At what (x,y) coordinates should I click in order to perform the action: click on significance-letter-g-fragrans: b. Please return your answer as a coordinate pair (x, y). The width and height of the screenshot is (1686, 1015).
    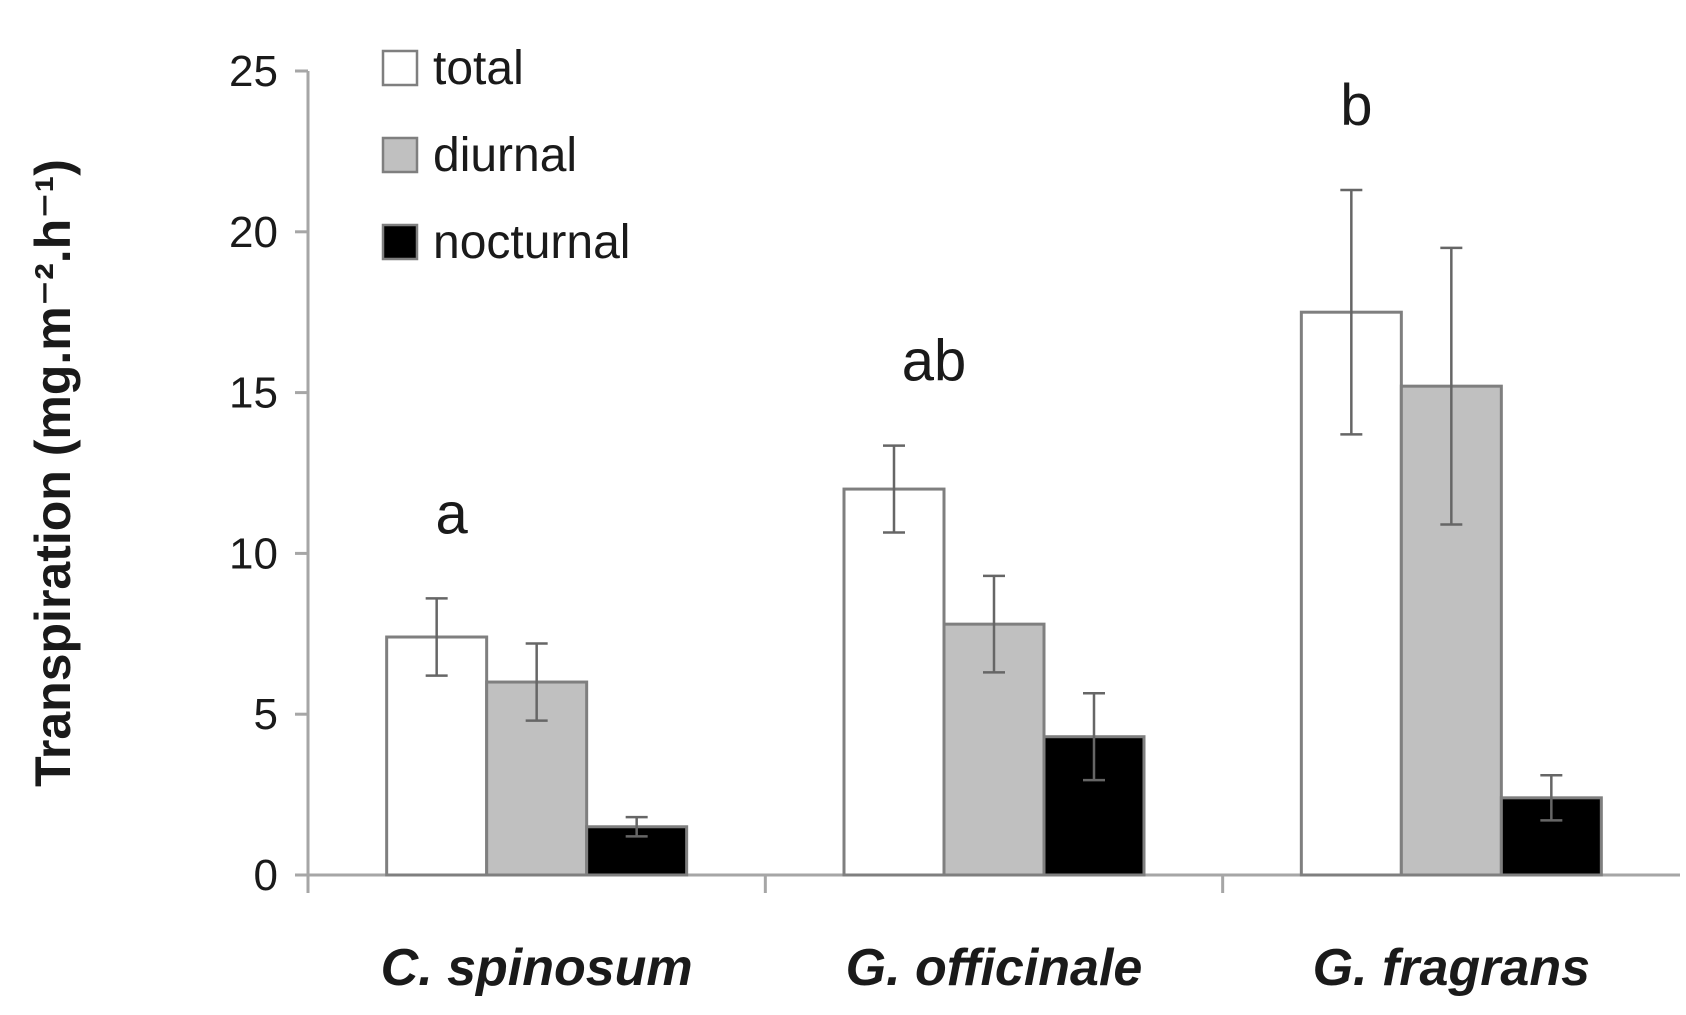
    Looking at the image, I should click on (1356, 105).